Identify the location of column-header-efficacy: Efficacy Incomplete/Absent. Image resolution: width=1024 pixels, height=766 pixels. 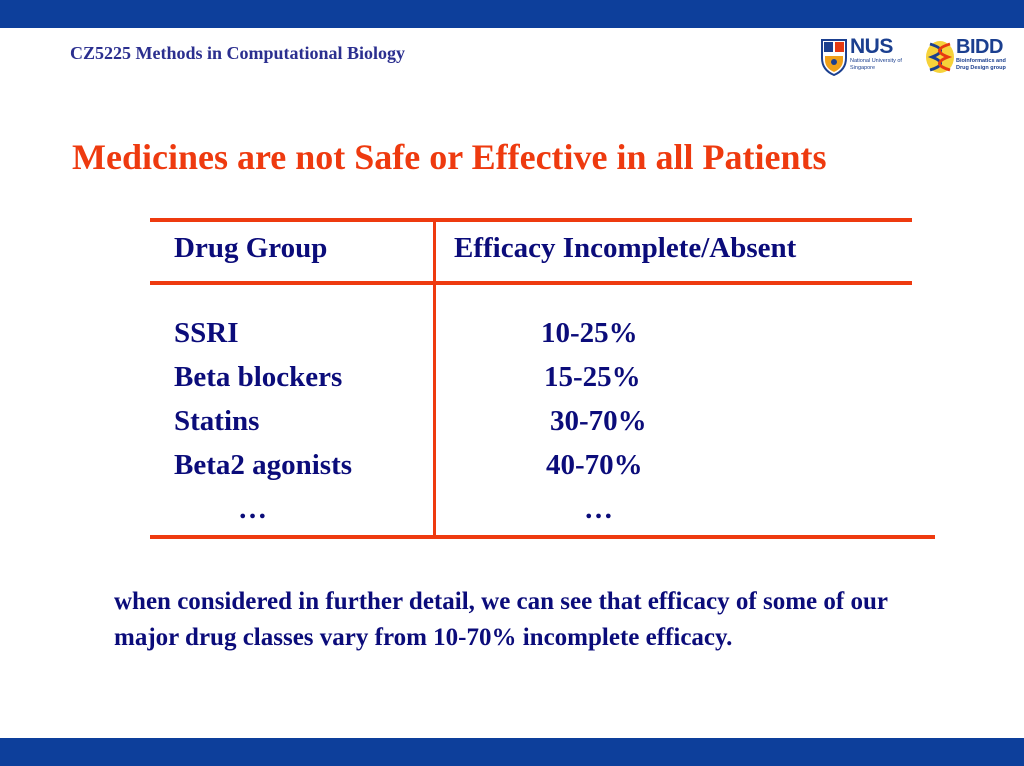
(625, 248).